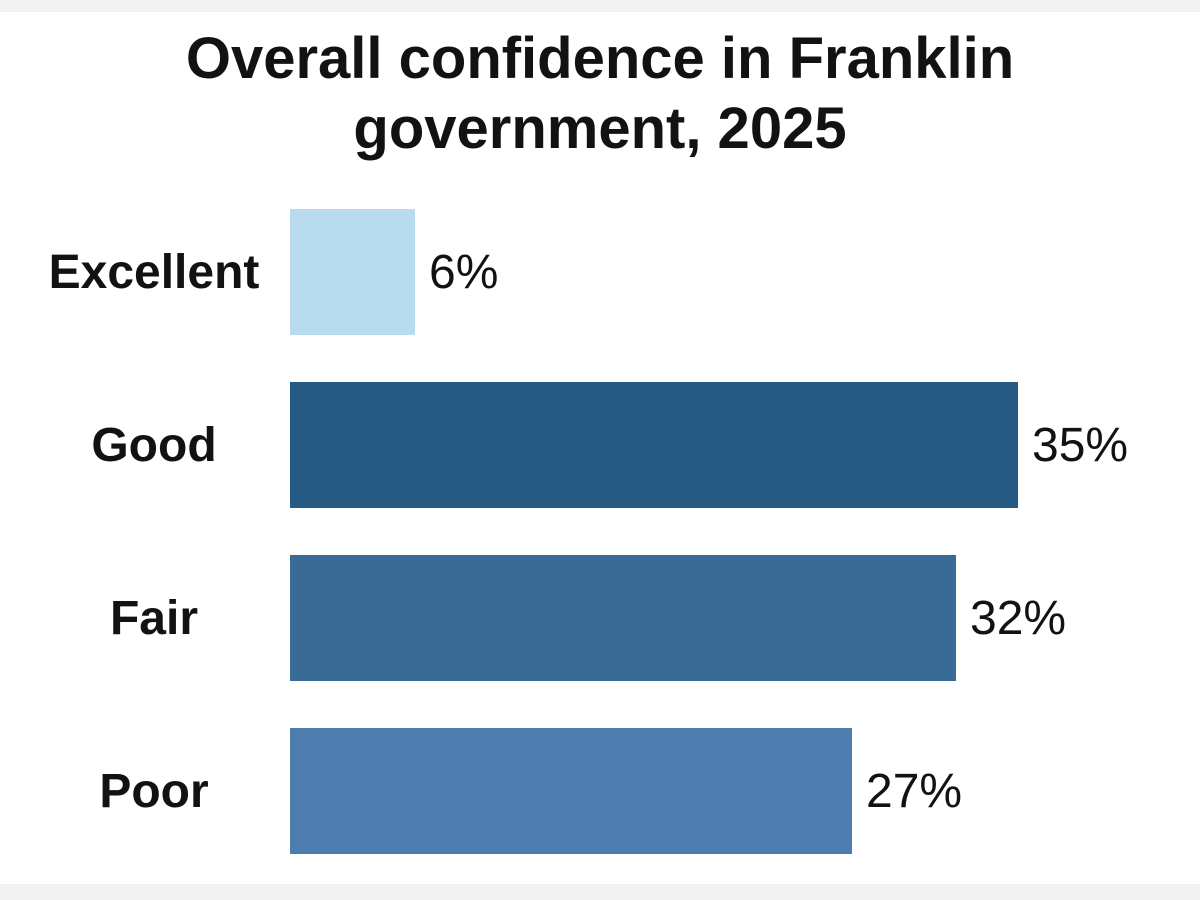  I want to click on category-label: Good, so click(154, 445).